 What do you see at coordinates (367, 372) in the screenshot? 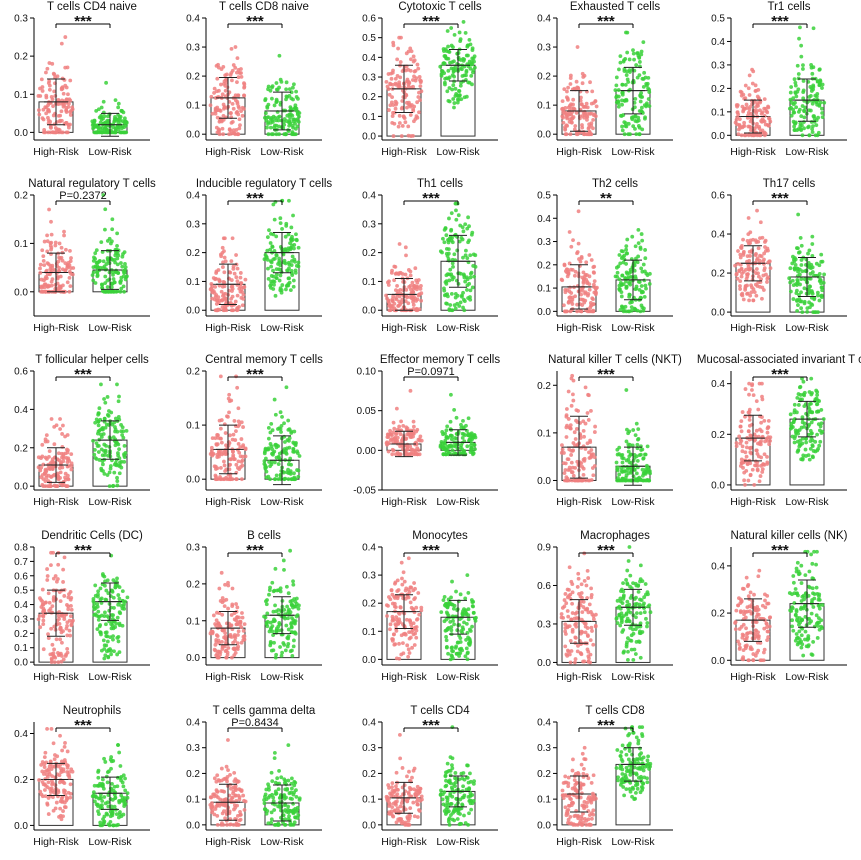
I see `y-tick-label: 0.10` at bounding box center [367, 372].